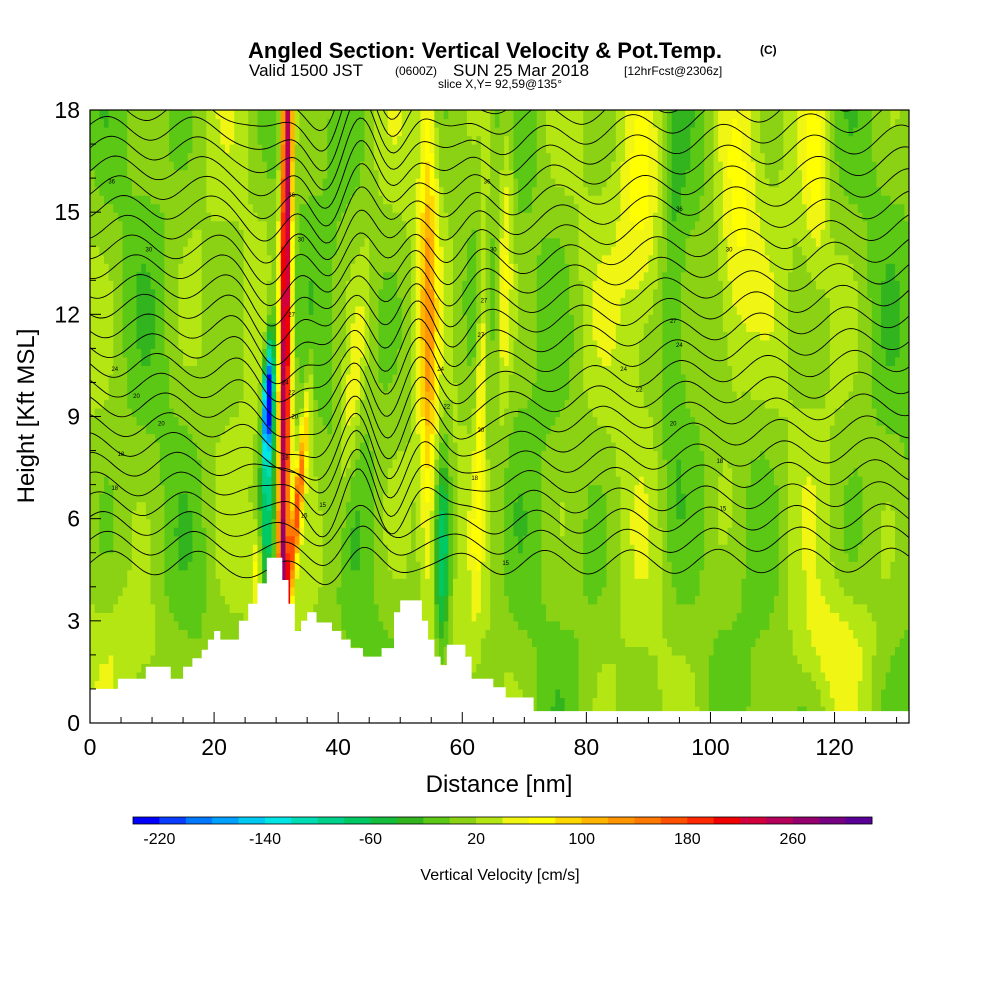 The height and width of the screenshot is (1000, 1000). I want to click on colorbar-tick-label: -220, so click(159, 839).